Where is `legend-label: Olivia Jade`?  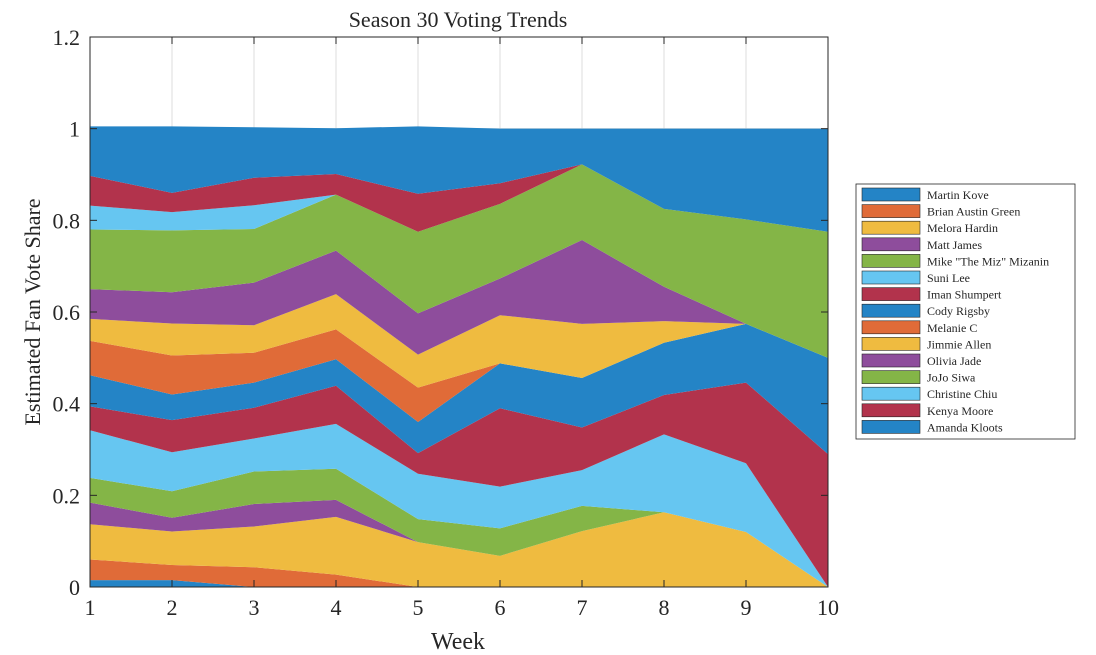 legend-label: Olivia Jade is located at coordinates (954, 361).